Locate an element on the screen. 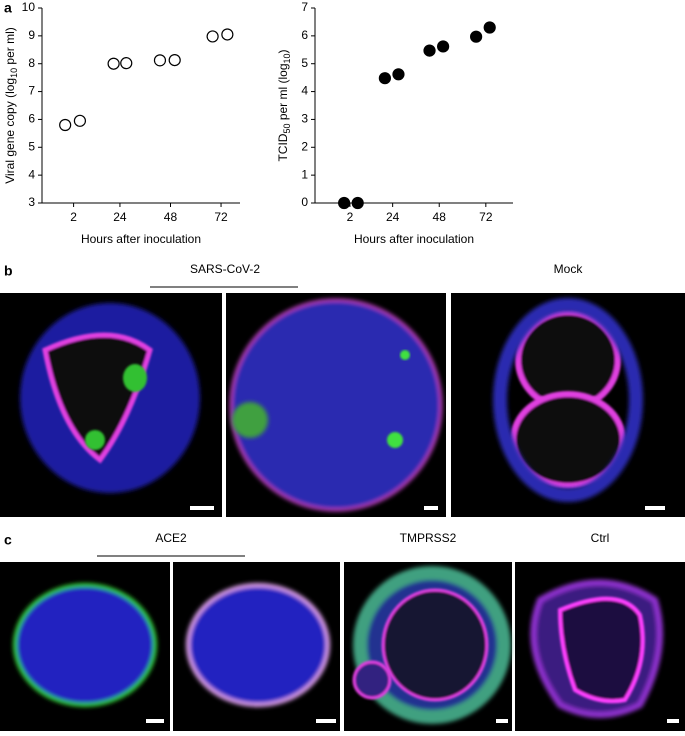 The height and width of the screenshot is (736, 685). image-header: Ctrl is located at coordinates (600, 538).